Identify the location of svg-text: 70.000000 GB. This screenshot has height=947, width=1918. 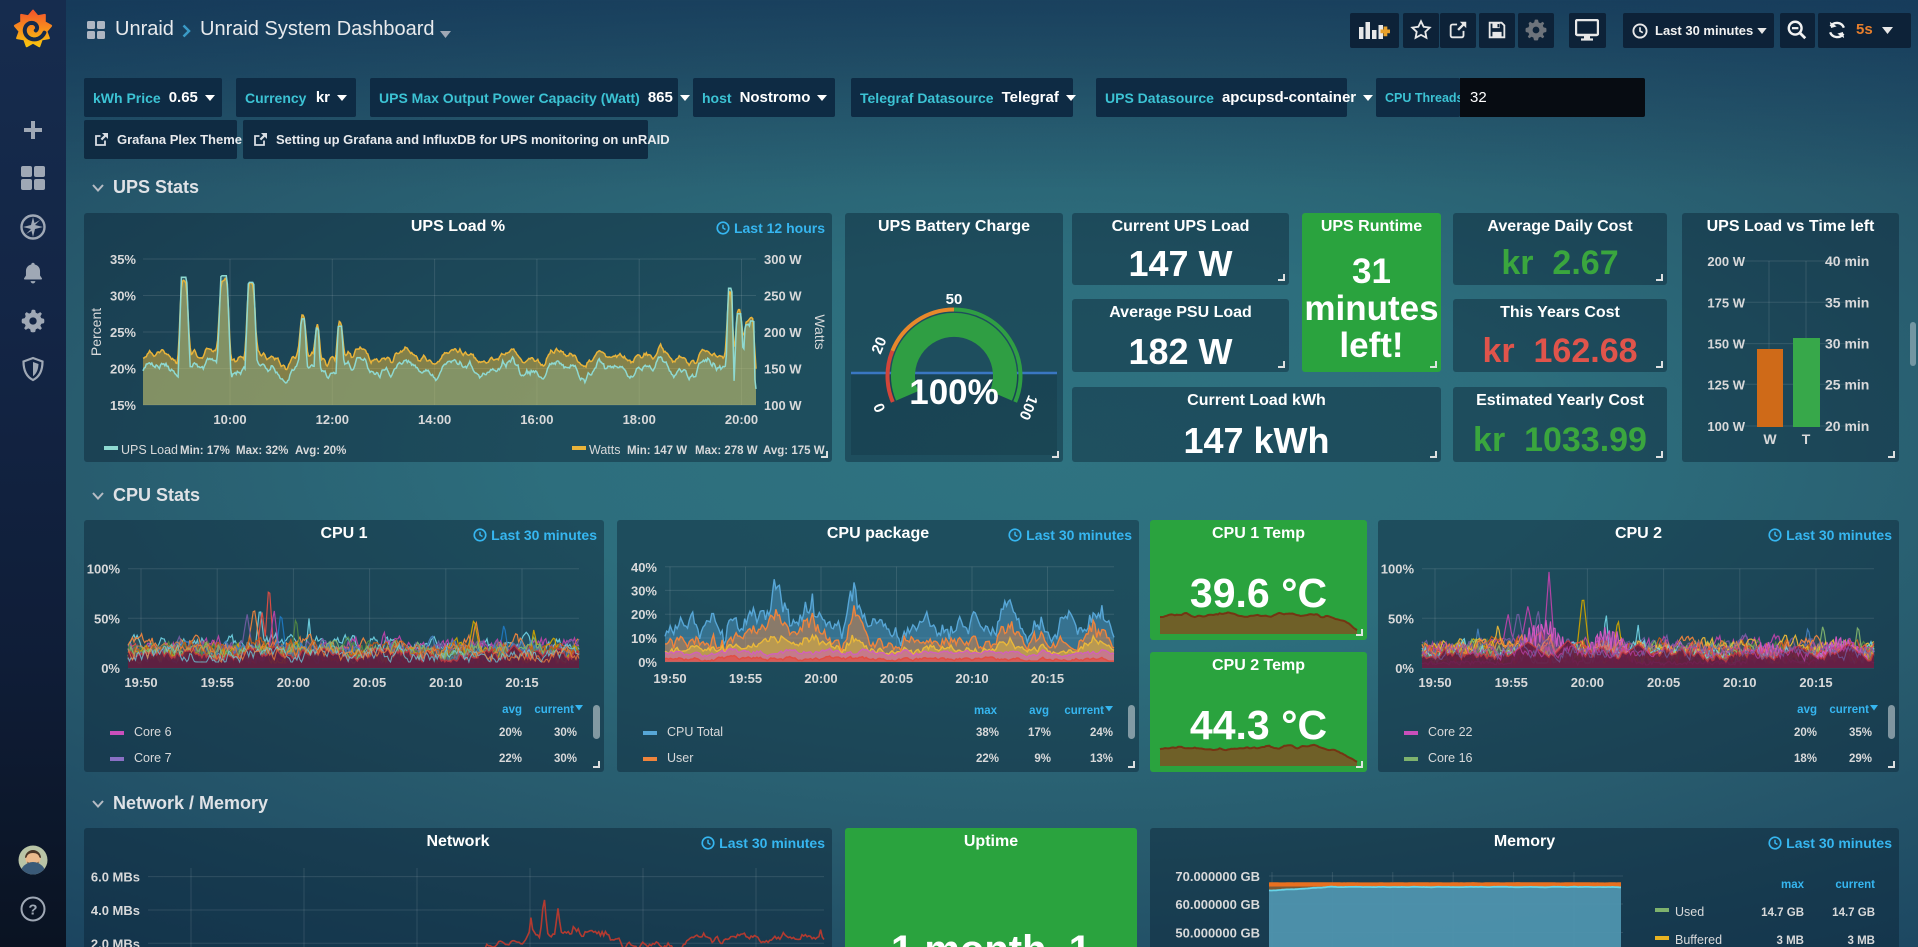
(1217, 876).